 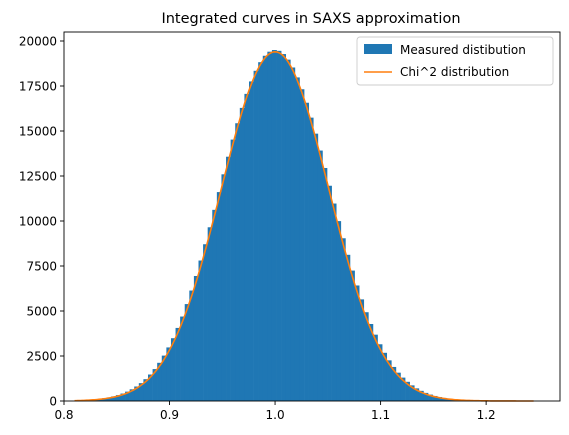 I want to click on legend-box, so click(x=455, y=61).